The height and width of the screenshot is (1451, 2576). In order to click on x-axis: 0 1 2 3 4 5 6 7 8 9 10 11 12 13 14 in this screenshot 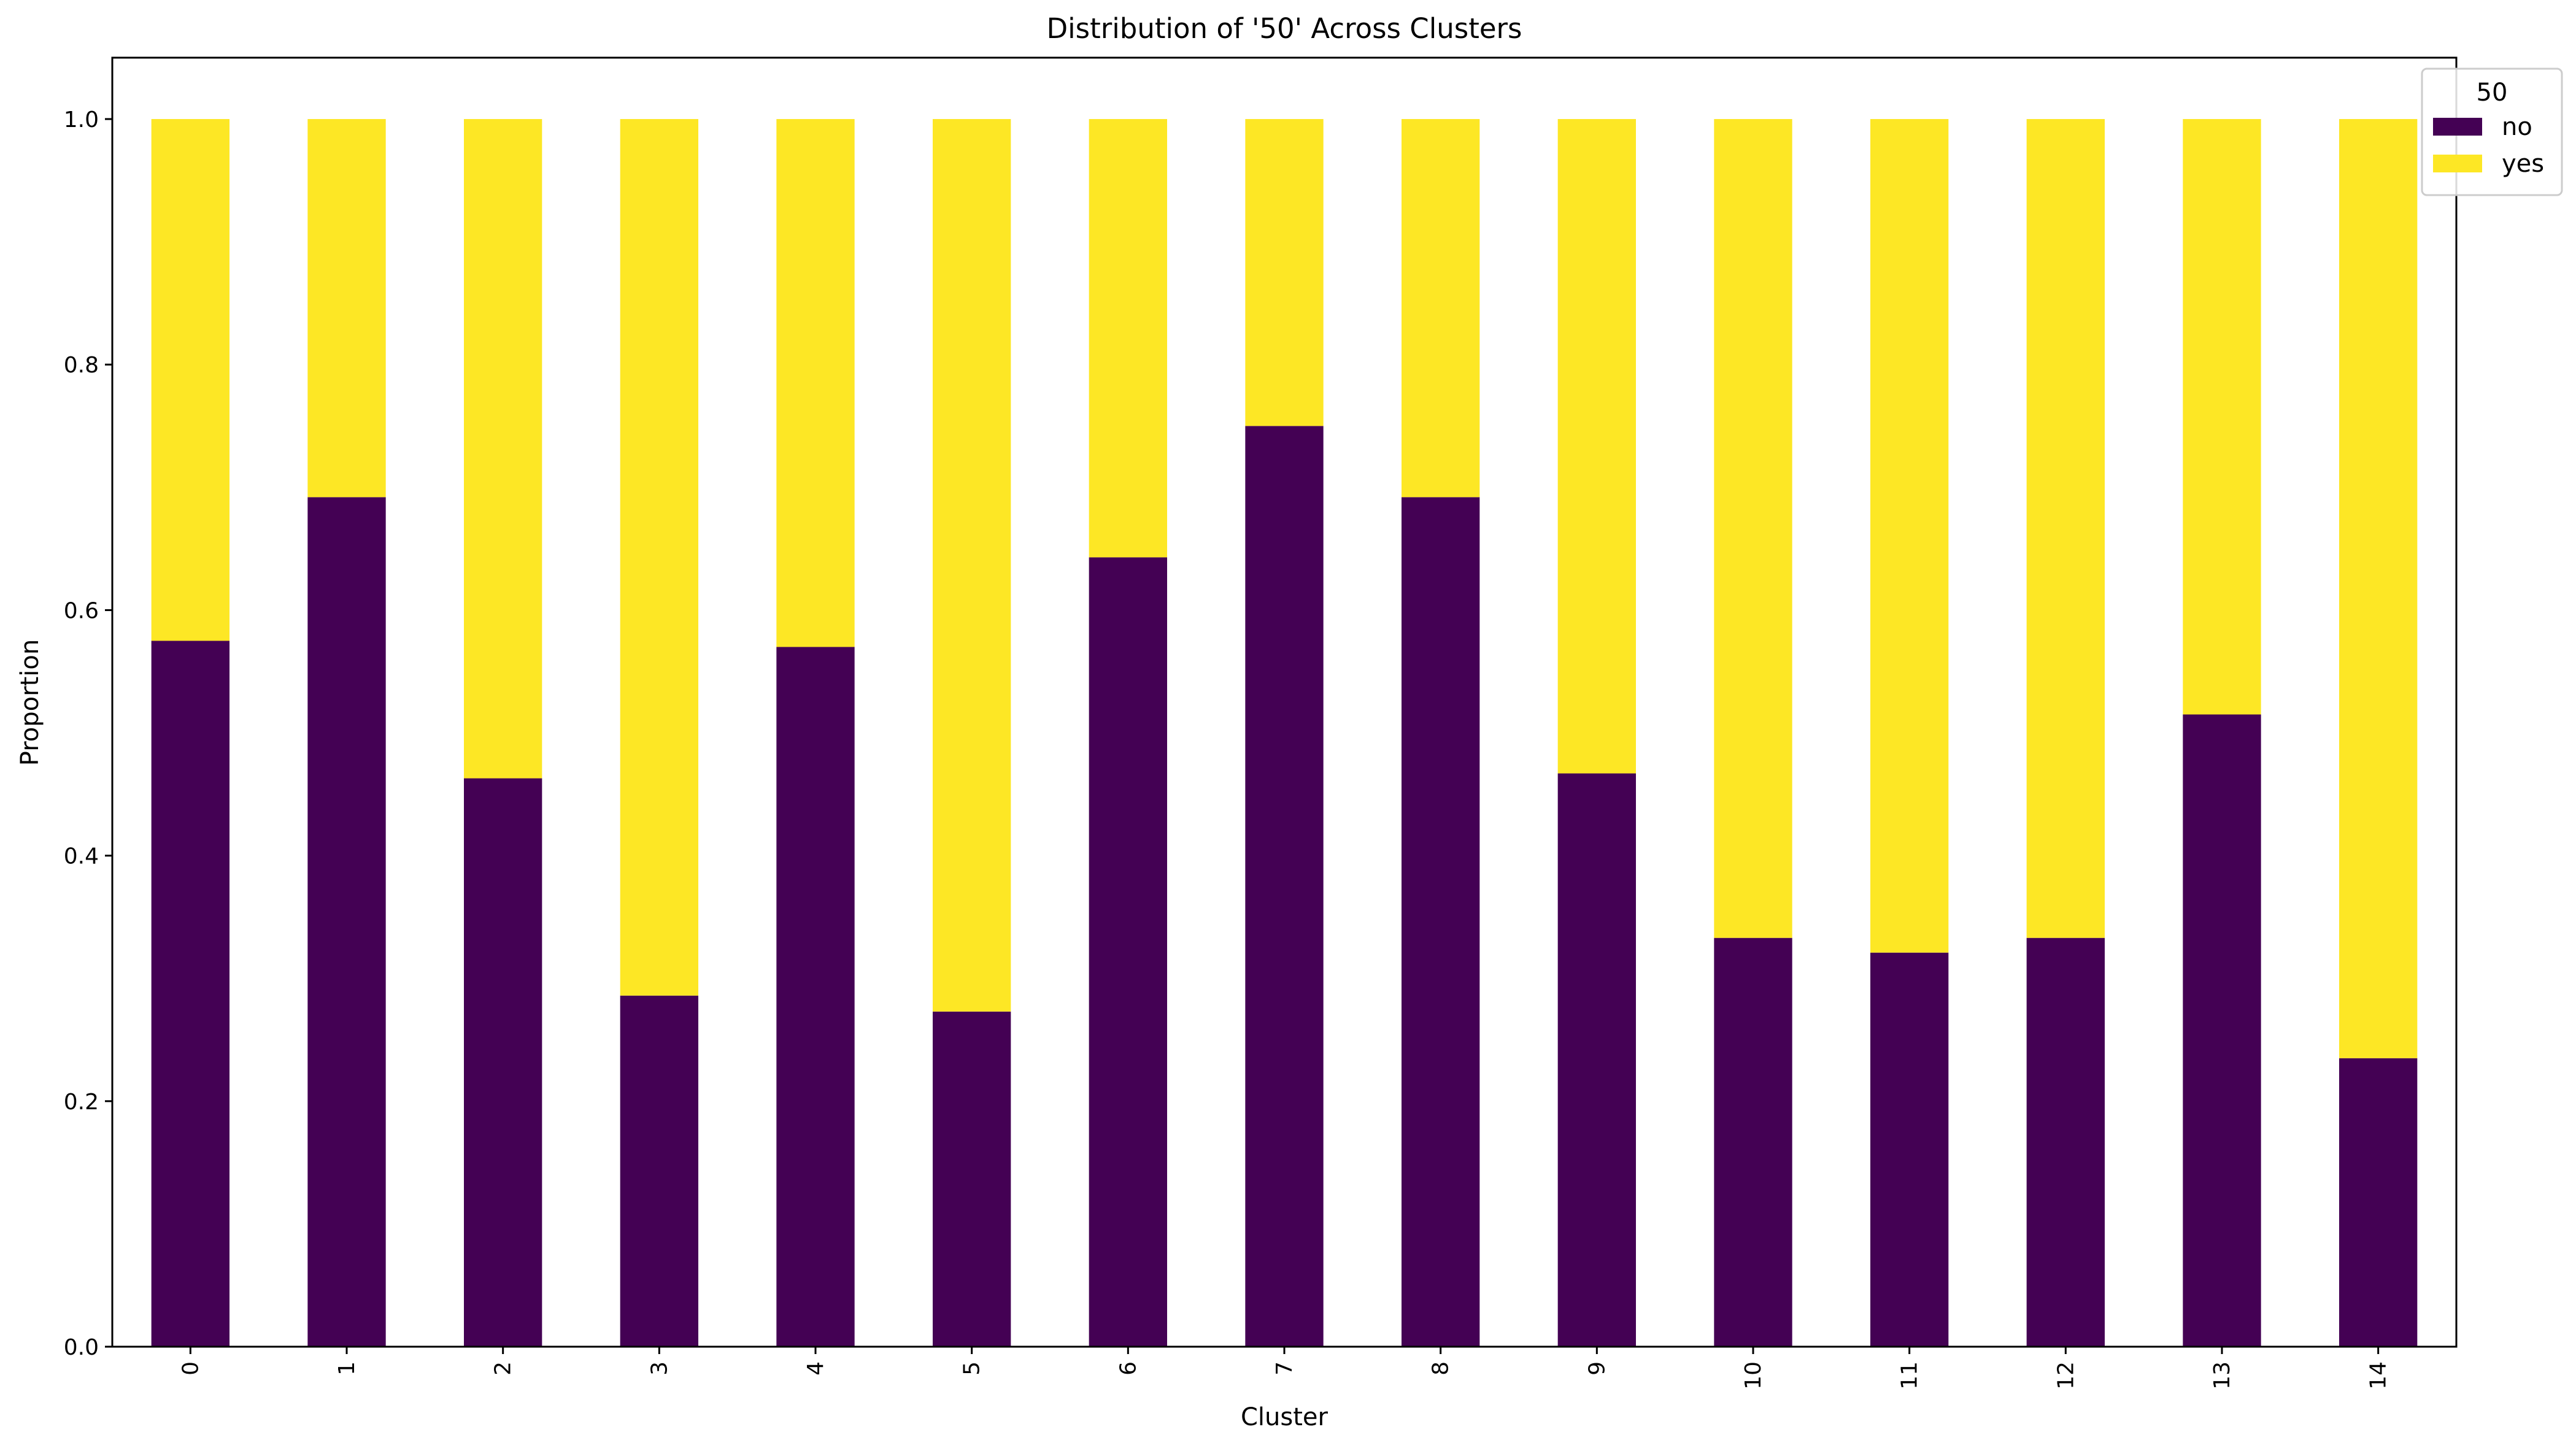, I will do `click(1284, 1368)`.